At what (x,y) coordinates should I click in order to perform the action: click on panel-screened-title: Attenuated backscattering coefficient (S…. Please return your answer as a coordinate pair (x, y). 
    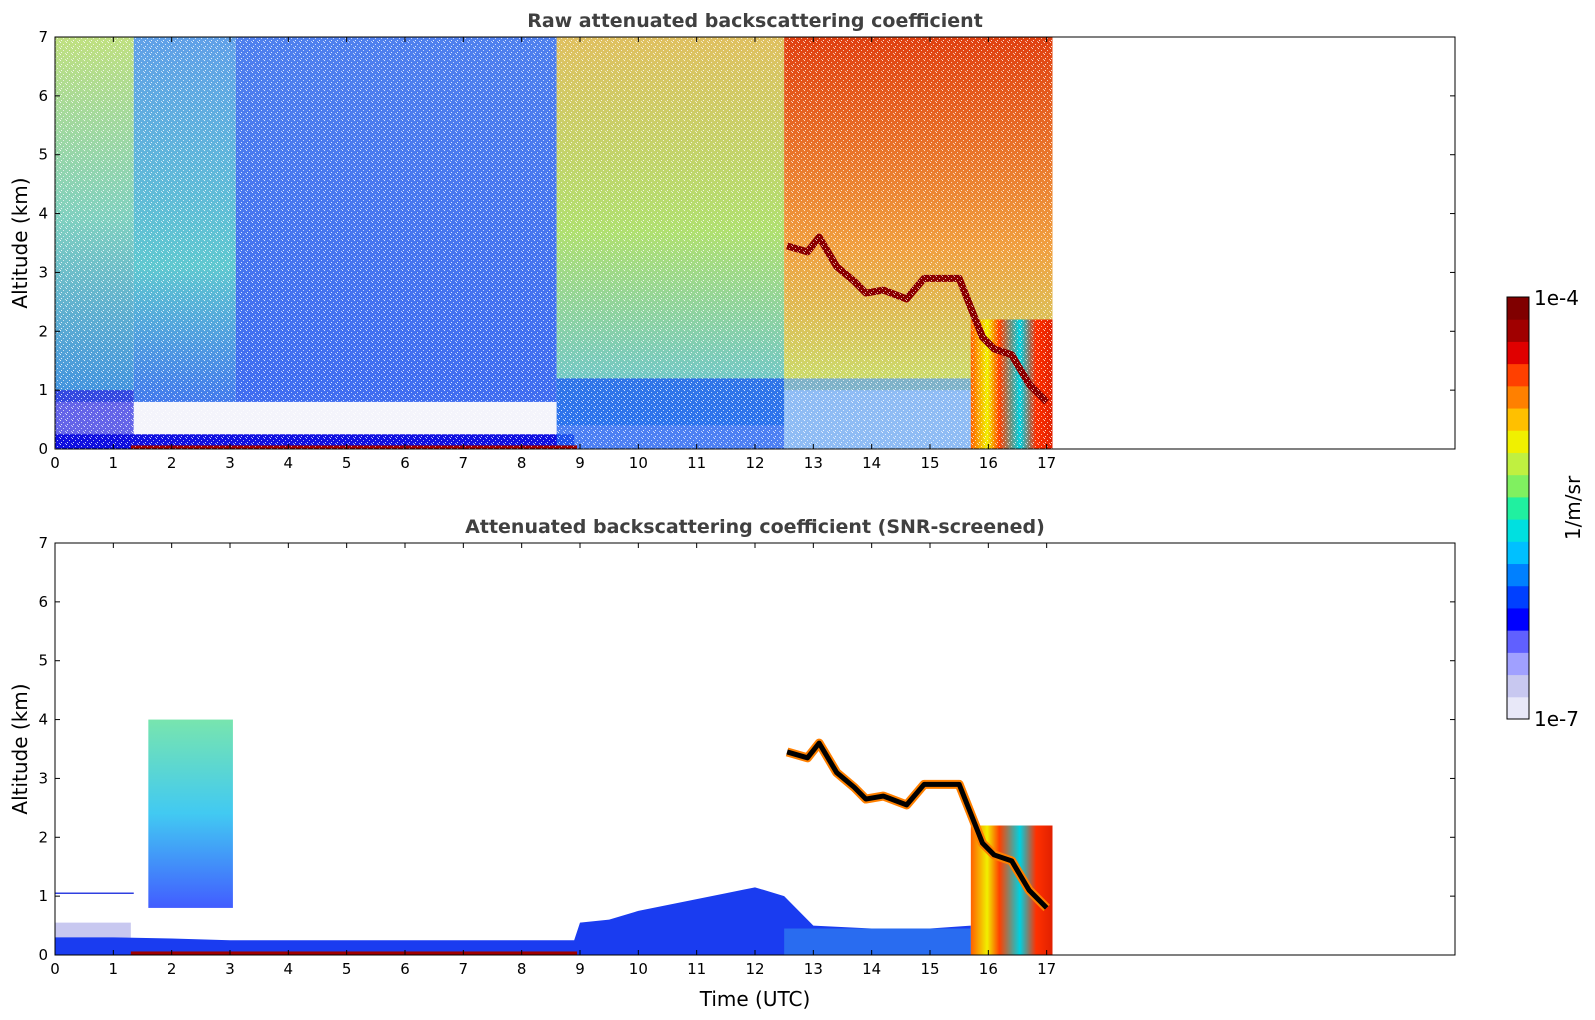
    Looking at the image, I should click on (755, 527).